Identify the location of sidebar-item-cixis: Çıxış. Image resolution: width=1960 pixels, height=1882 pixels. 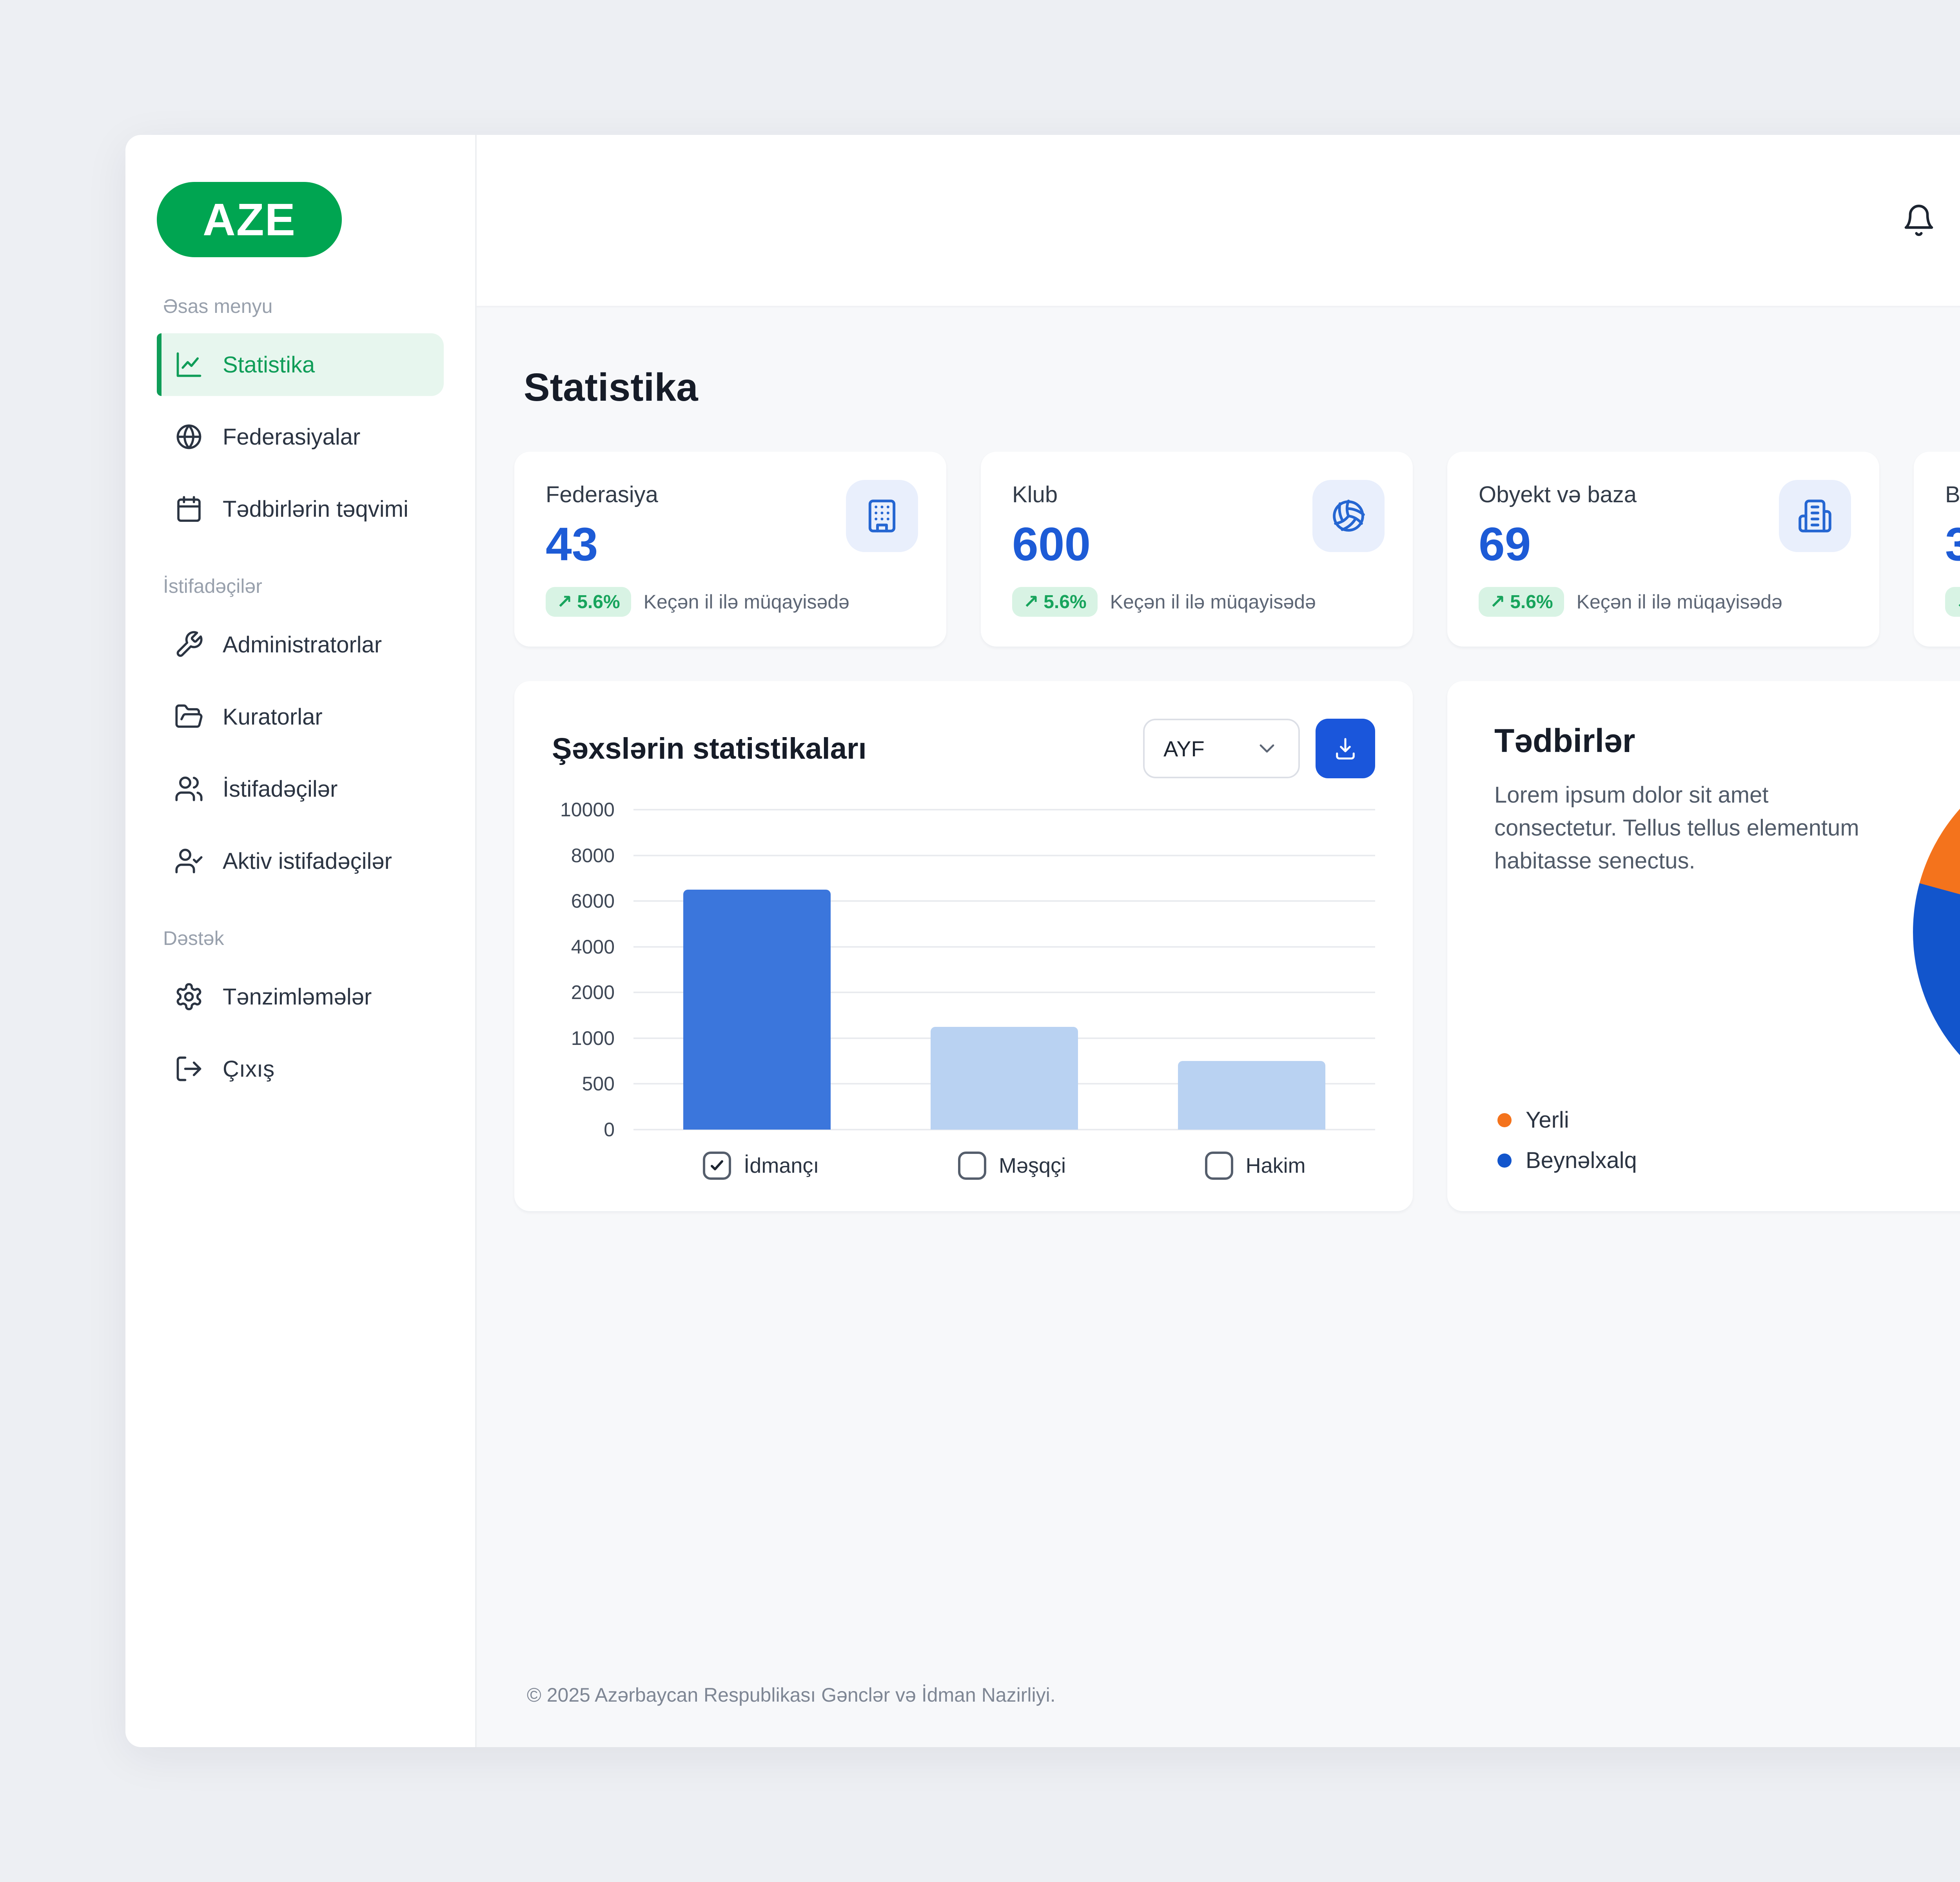
(300, 1068).